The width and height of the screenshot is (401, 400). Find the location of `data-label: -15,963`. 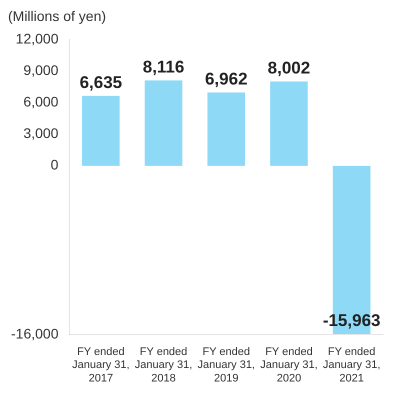

data-label: -15,963 is located at coordinates (351, 320).